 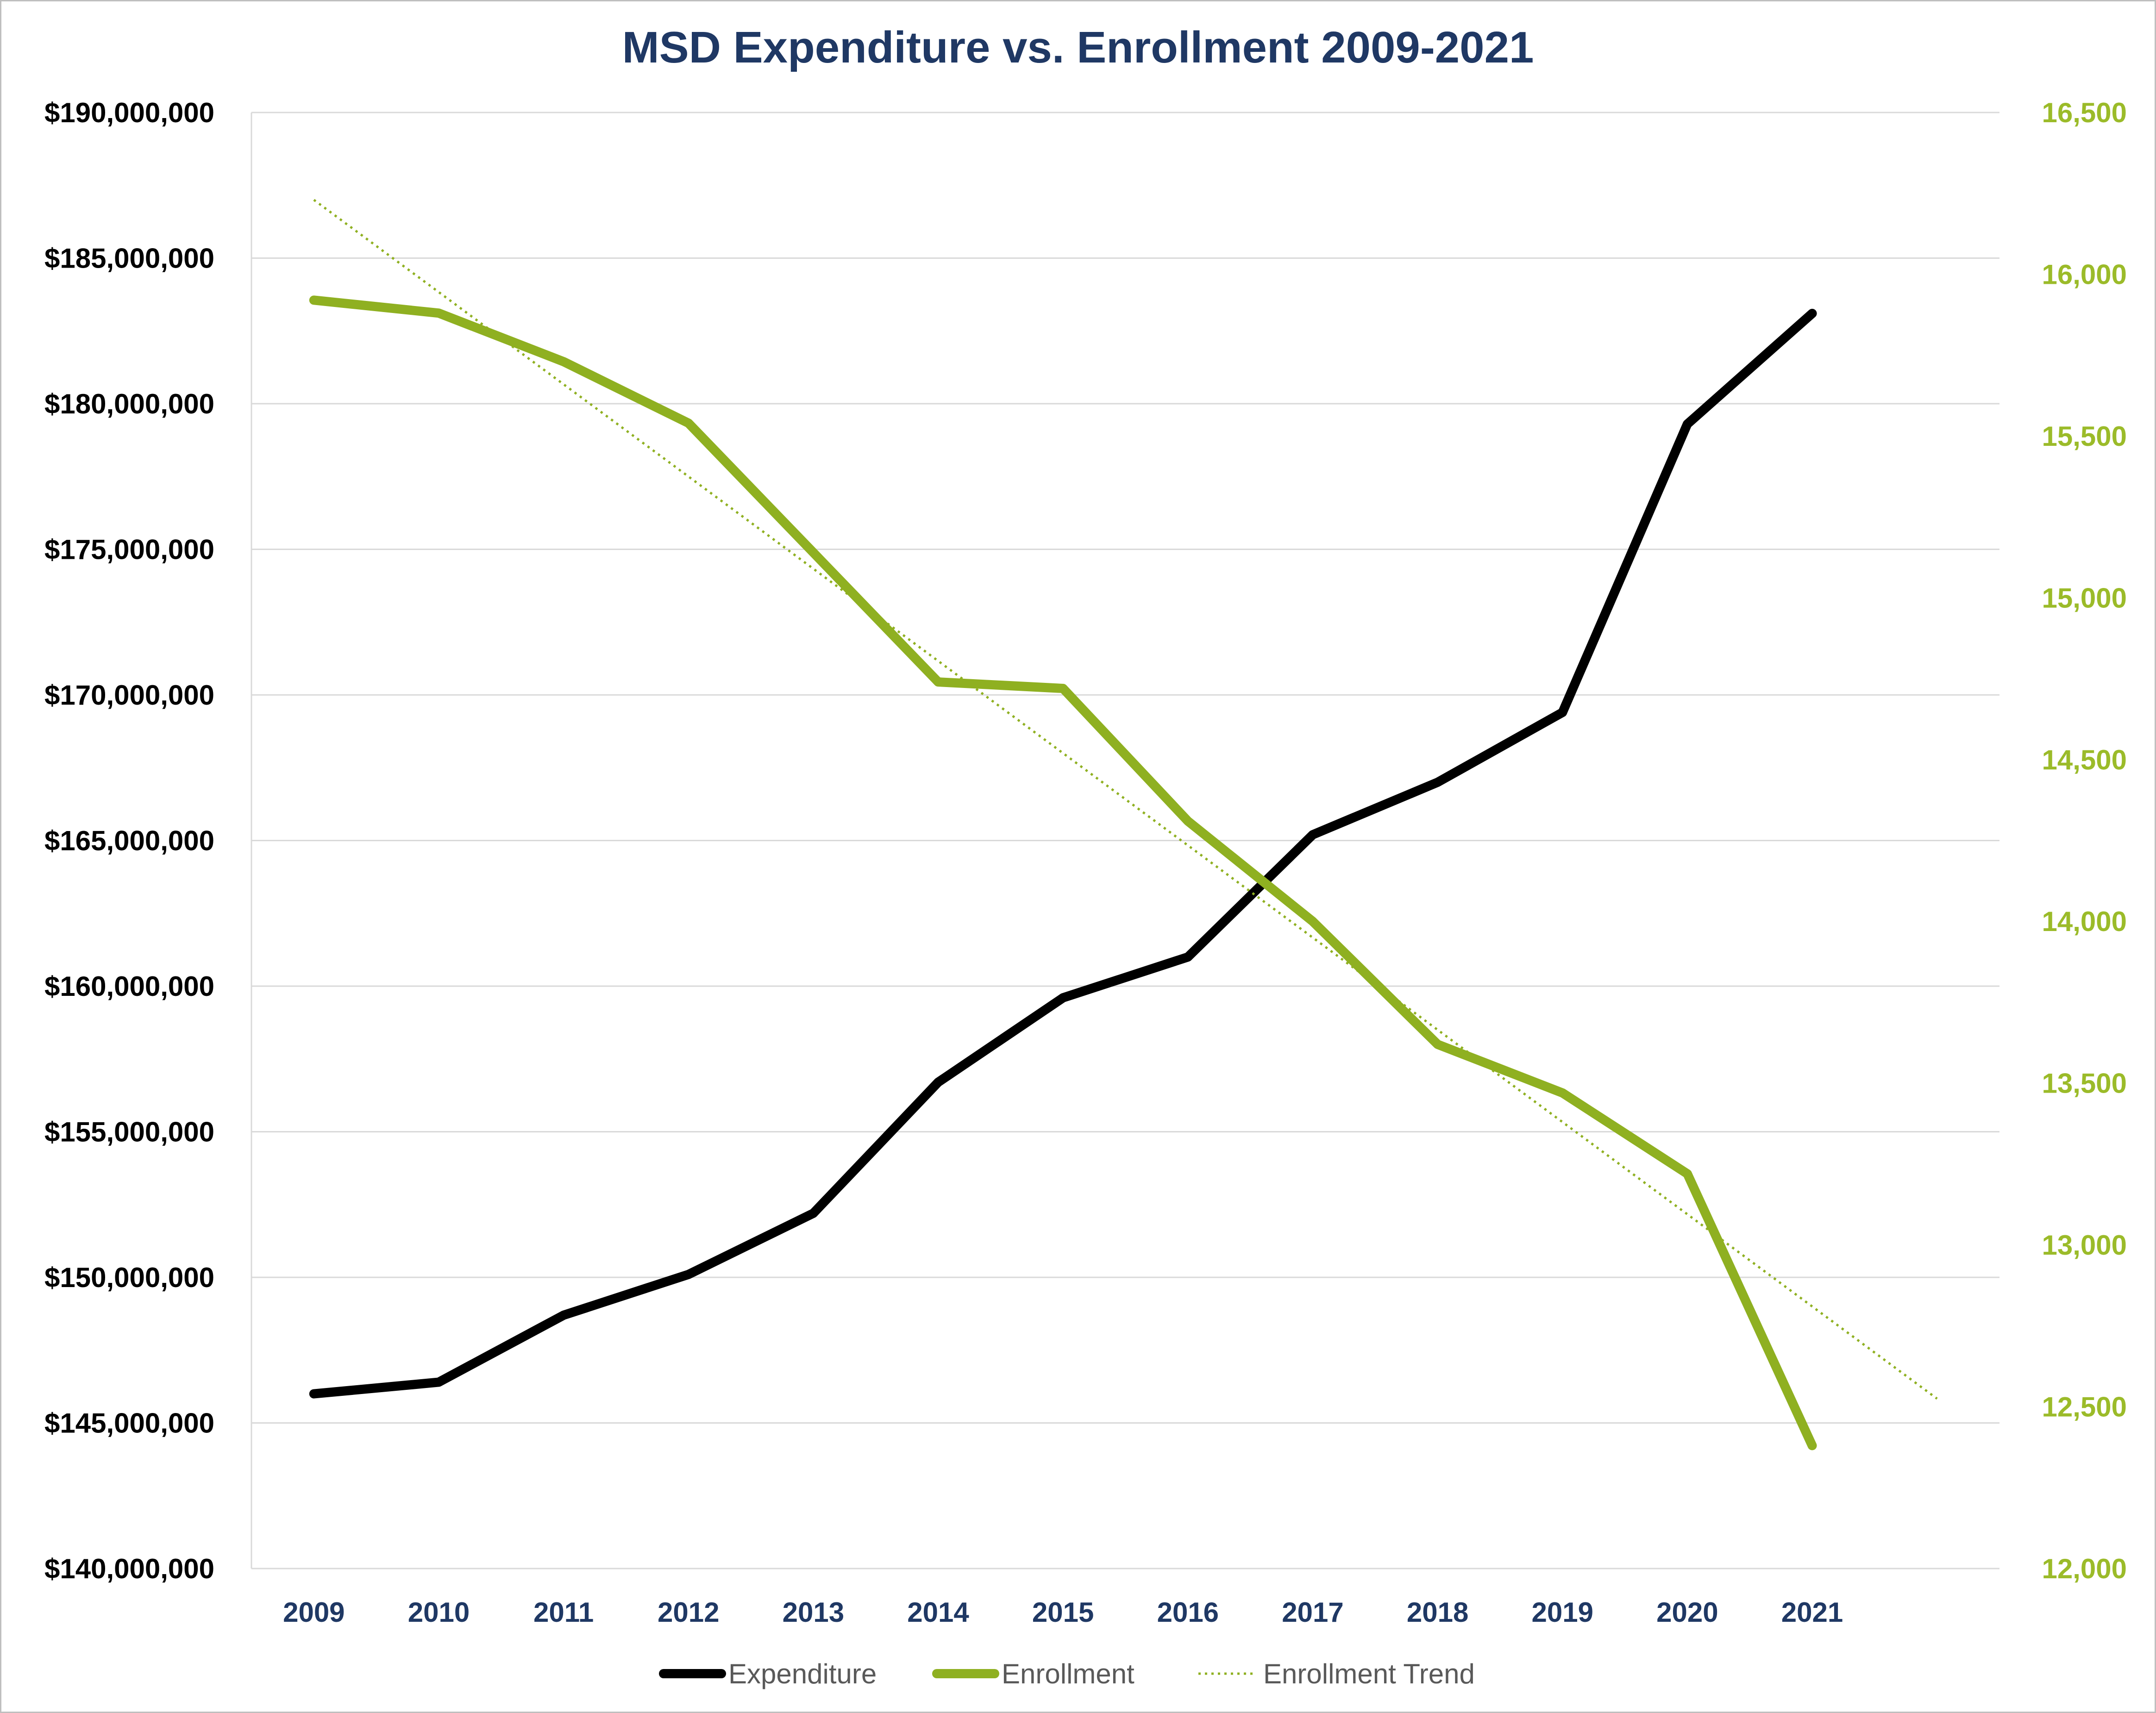 What do you see at coordinates (129, 1569) in the screenshot?
I see `left-y-tick-label: $140,000,000` at bounding box center [129, 1569].